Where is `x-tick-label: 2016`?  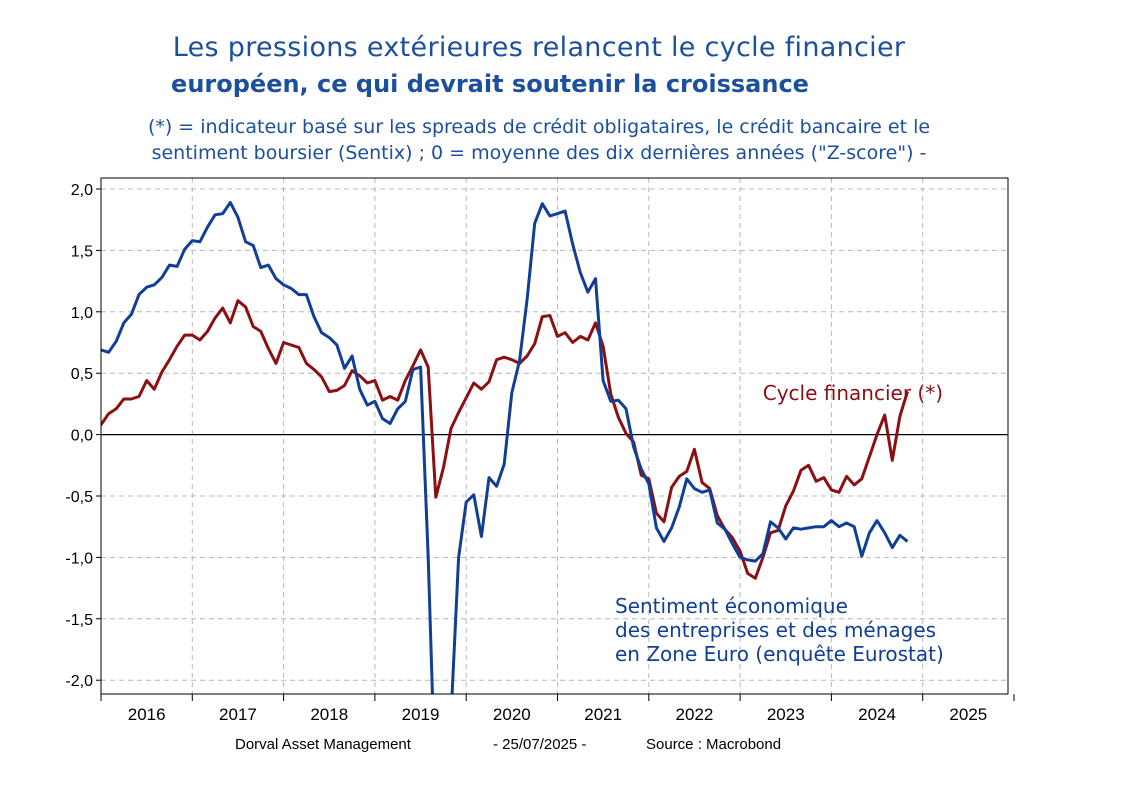 x-tick-label: 2016 is located at coordinates (147, 714).